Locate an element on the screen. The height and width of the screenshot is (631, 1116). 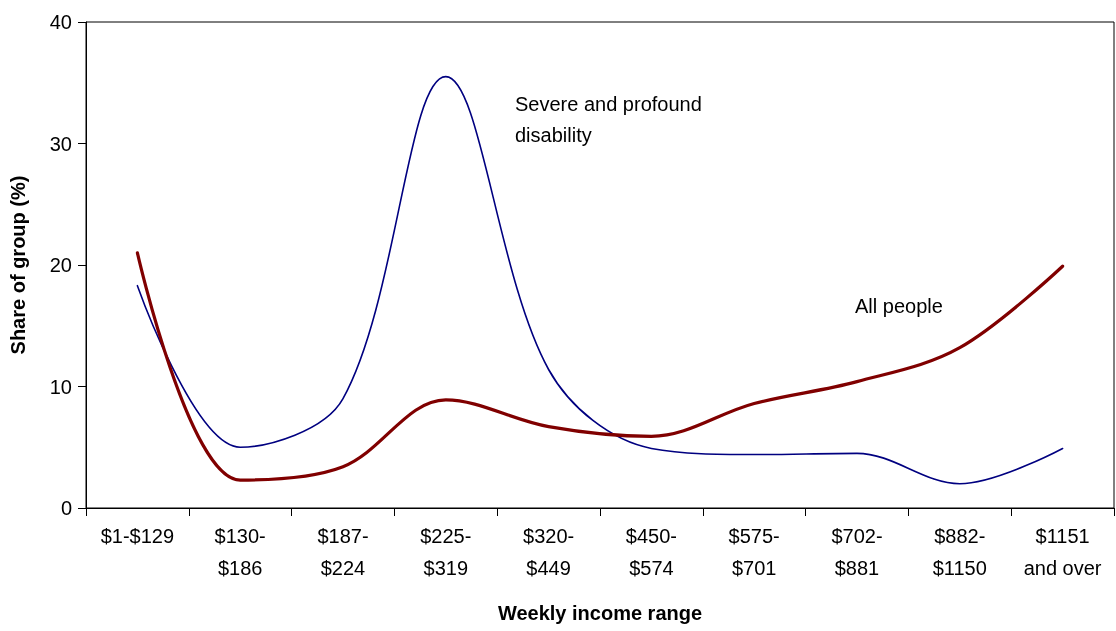
x-tick-label: $882- $1150 is located at coordinates (959, 552).